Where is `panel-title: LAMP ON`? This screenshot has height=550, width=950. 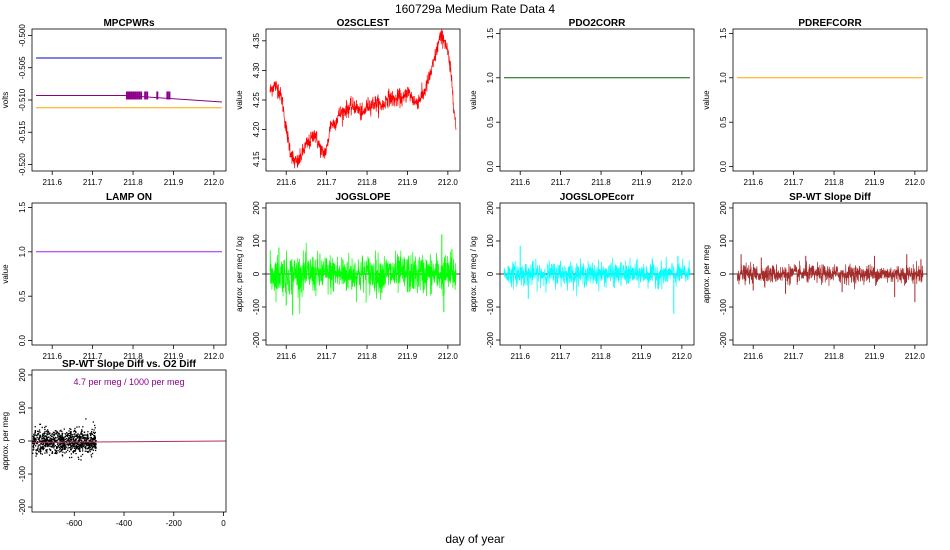 panel-title: LAMP ON is located at coordinates (129, 197).